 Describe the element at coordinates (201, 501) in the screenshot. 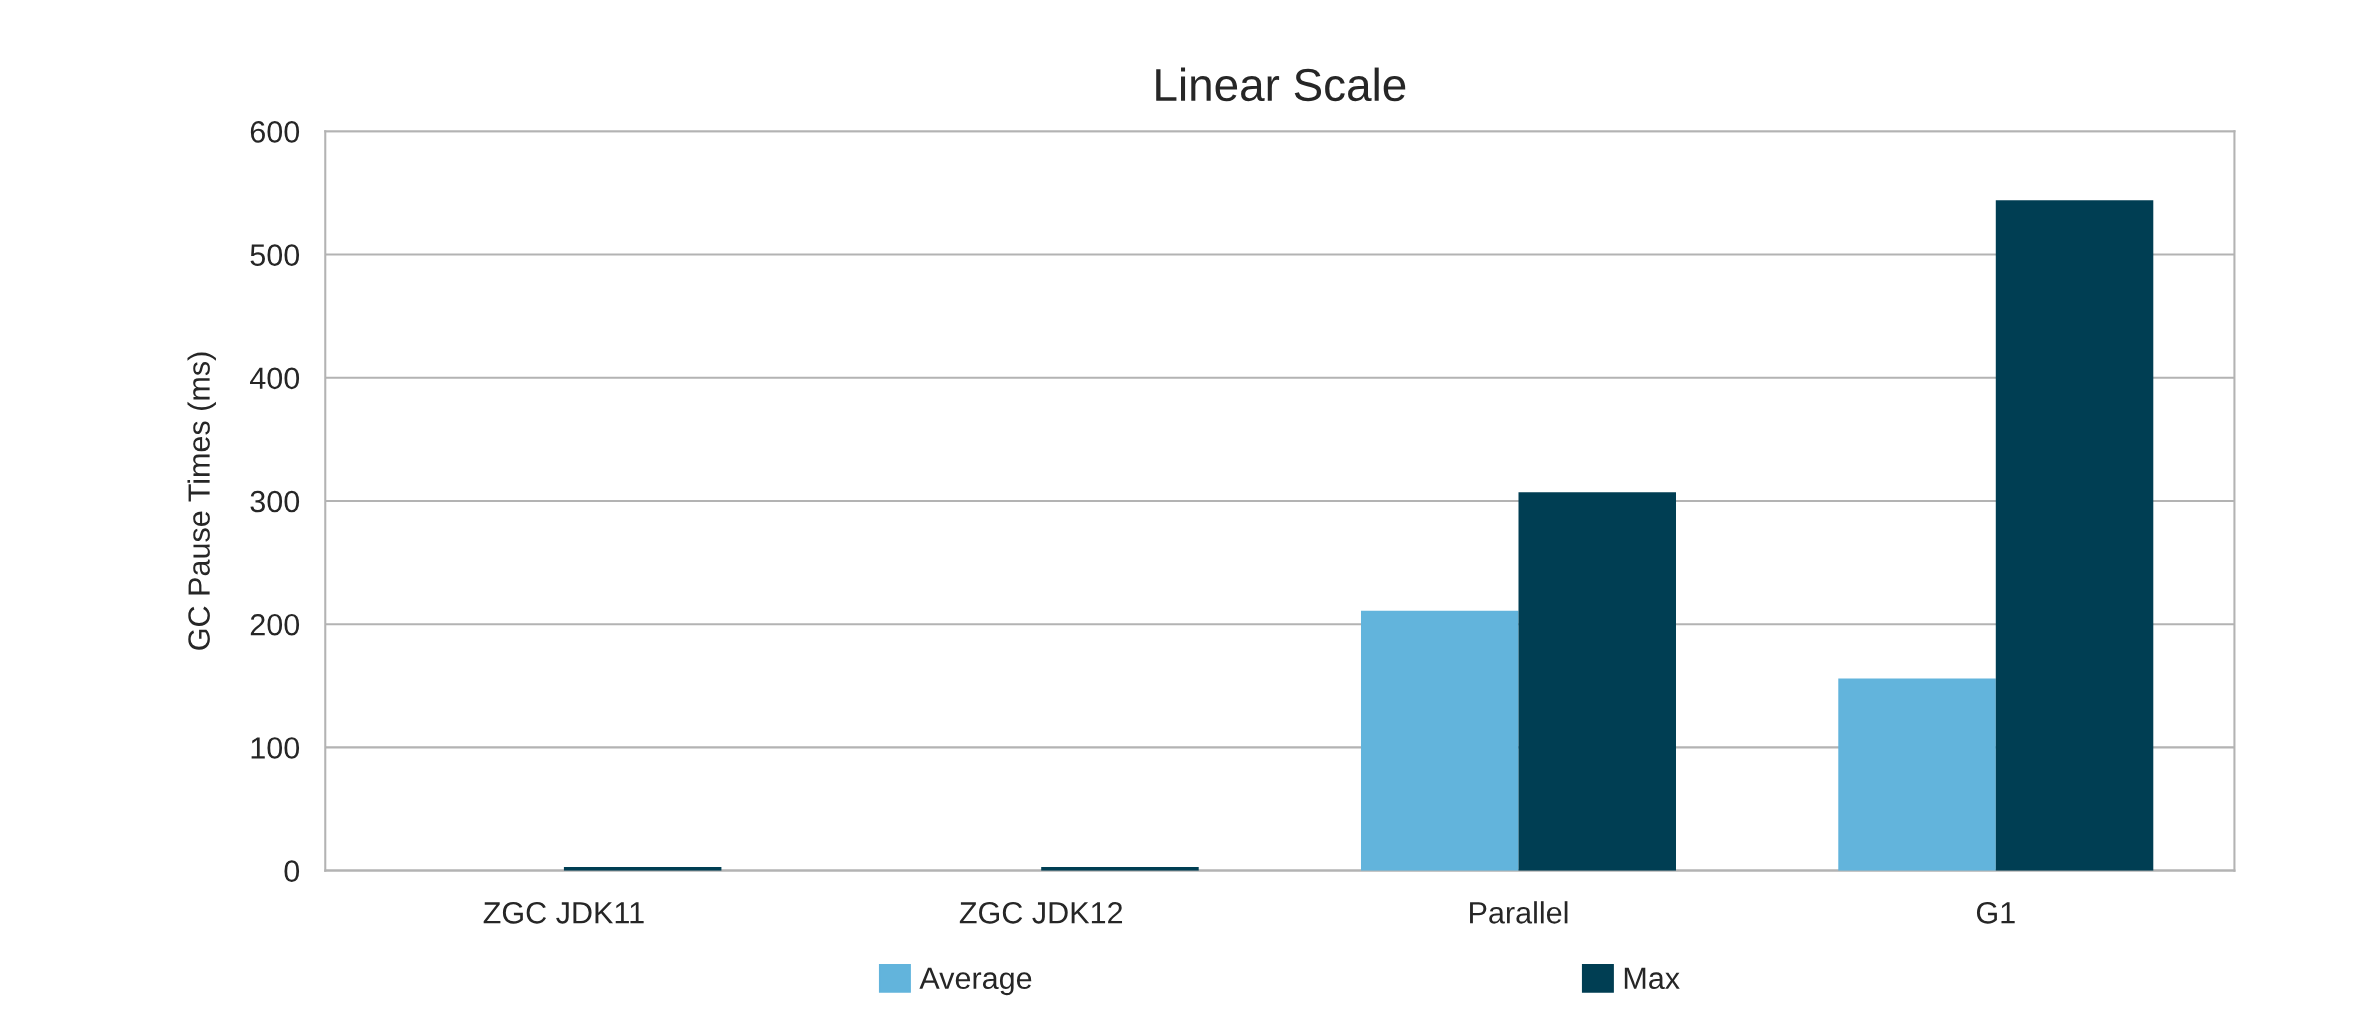

I see `y-axis-title: GC Pause Times (ms)` at that location.